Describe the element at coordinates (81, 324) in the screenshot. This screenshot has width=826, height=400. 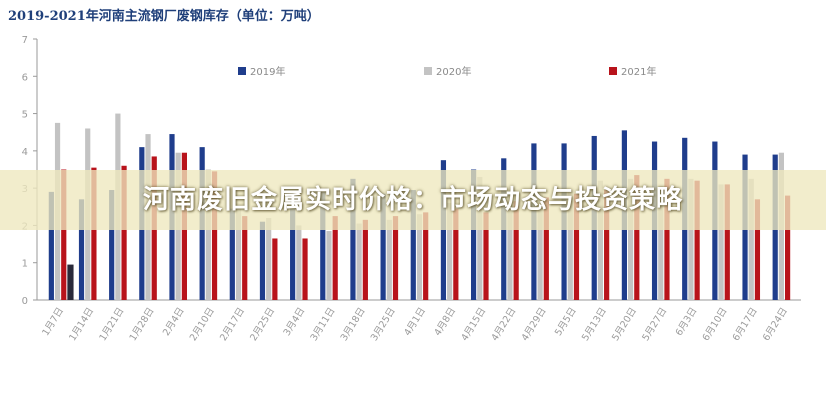
I see `x-tick-label: 1月14日` at that location.